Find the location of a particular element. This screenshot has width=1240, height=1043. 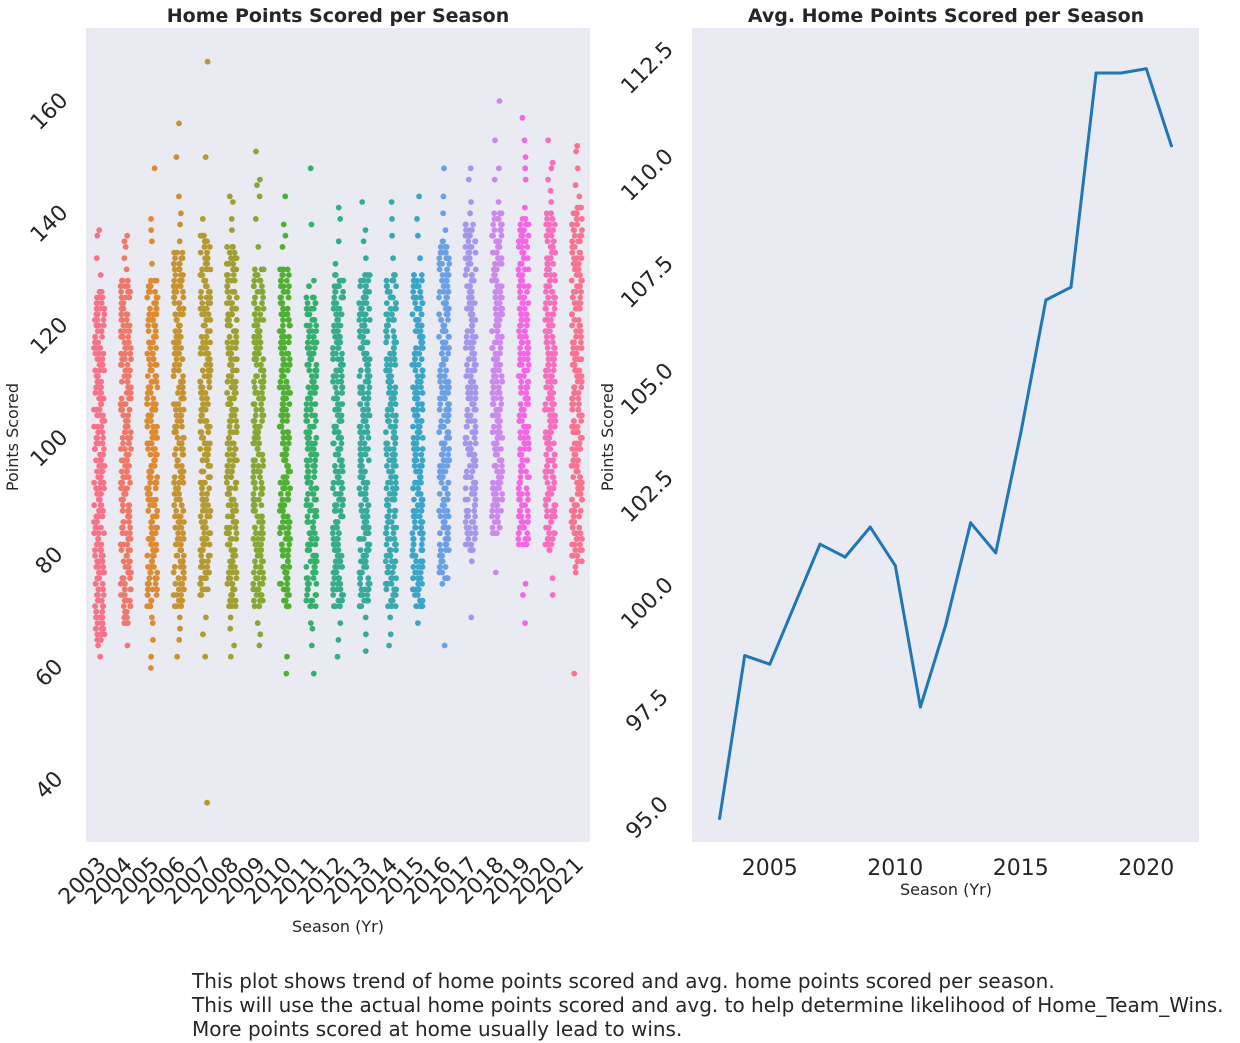

strip-y-axis-label: Points Scored is located at coordinates (12, 437).